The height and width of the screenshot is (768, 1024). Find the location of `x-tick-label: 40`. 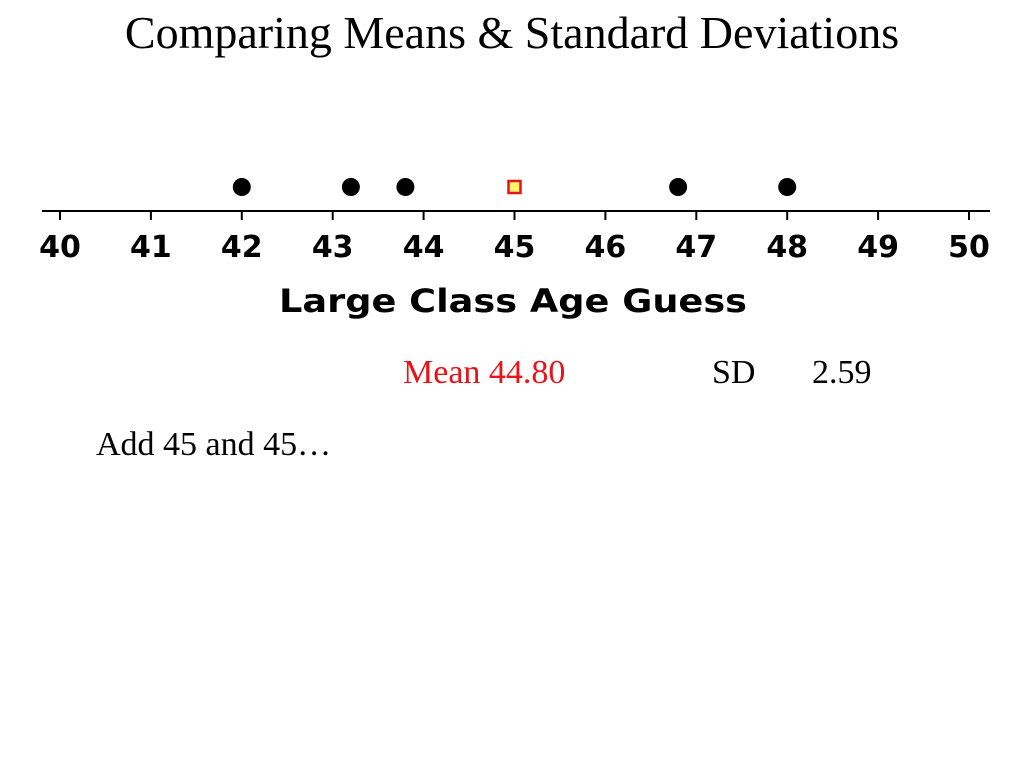

x-tick-label: 40 is located at coordinates (60, 247).